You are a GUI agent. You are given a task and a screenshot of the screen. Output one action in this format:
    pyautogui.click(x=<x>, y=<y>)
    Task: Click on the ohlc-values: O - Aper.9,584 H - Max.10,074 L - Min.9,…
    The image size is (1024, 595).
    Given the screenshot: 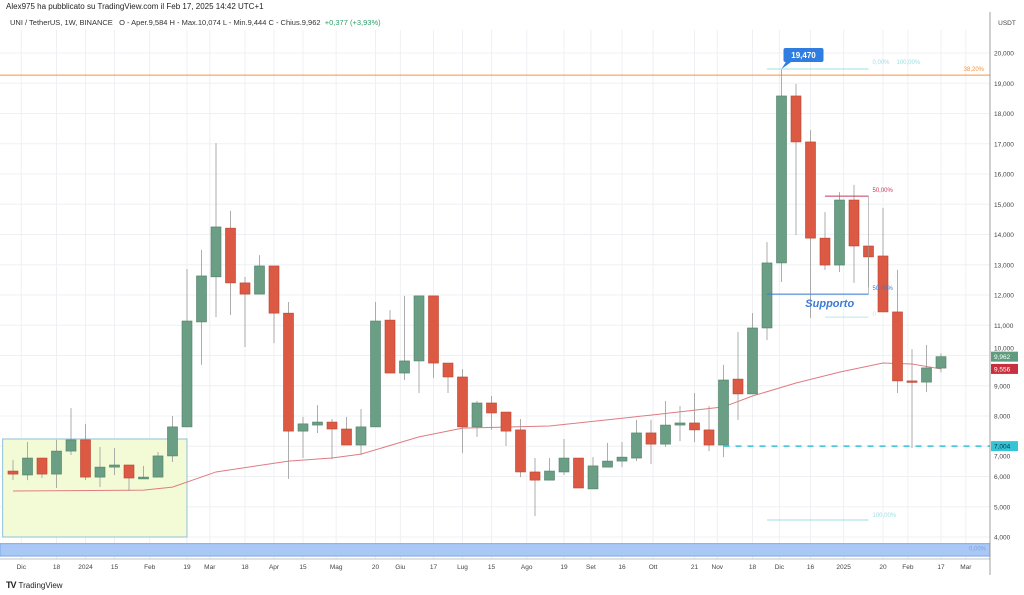 What is the action you would take?
    pyautogui.click(x=220, y=22)
    